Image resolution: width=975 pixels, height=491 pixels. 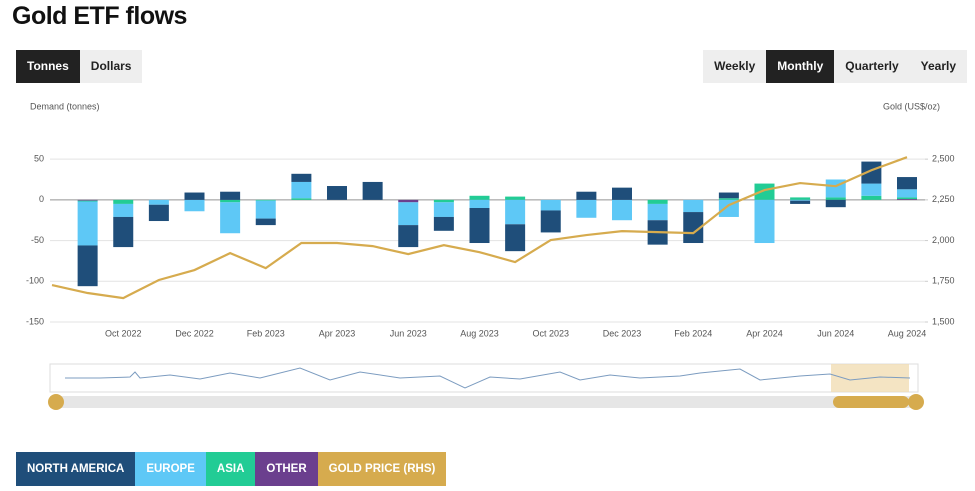 What do you see at coordinates (484, 402) in the screenshot?
I see `scrollbar-track` at bounding box center [484, 402].